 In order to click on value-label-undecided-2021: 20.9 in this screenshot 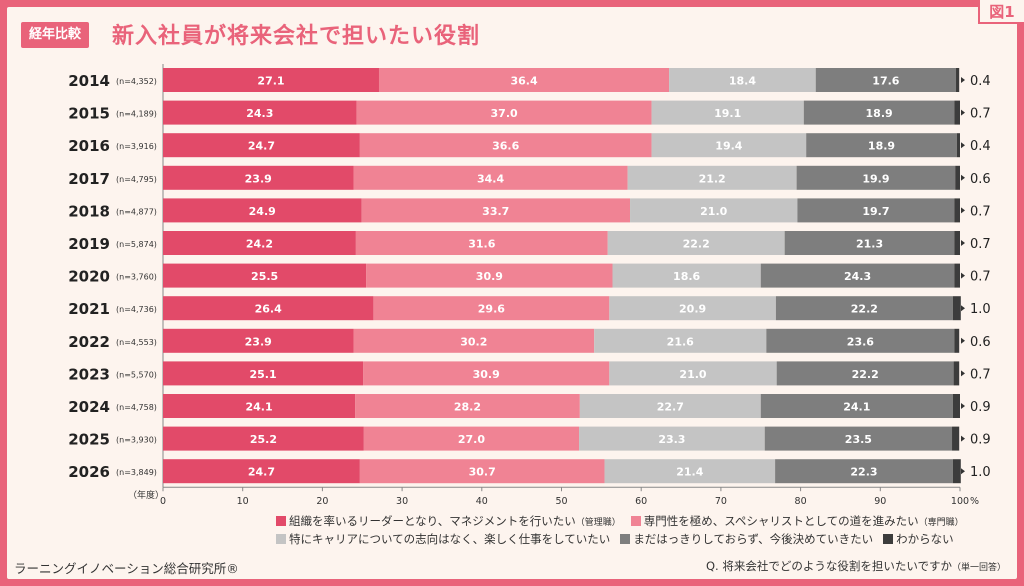, I will do `click(692, 309)`.